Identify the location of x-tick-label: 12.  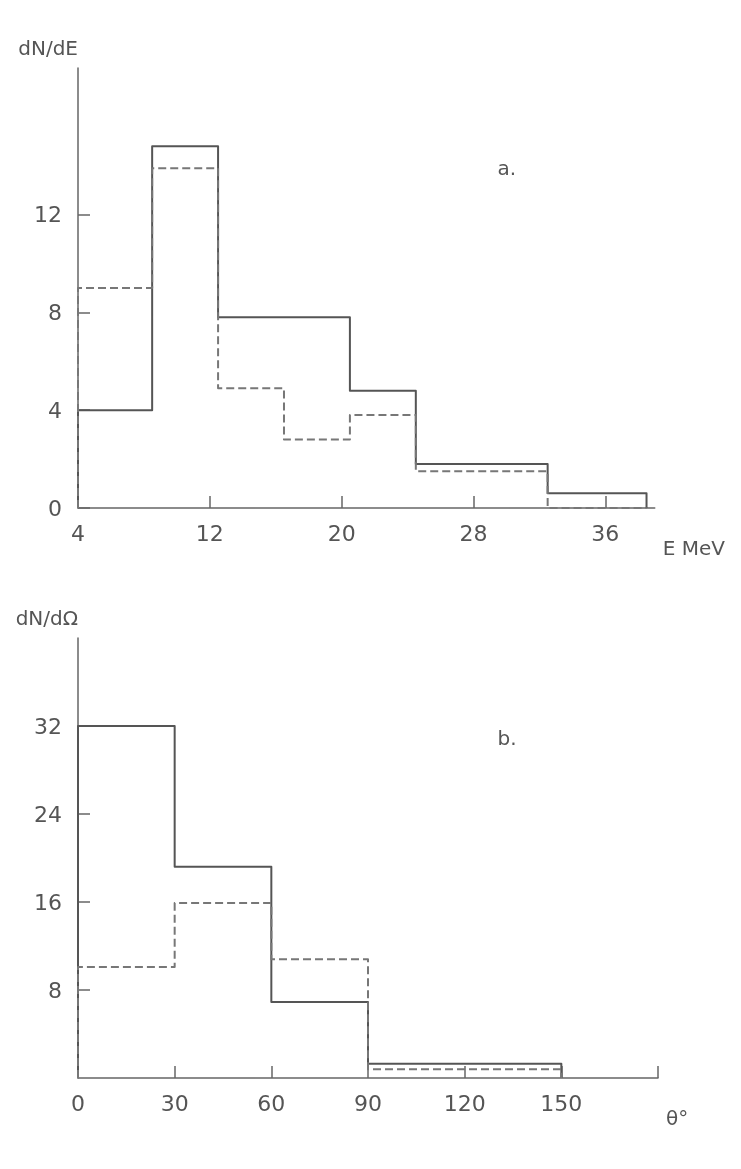
(209, 533).